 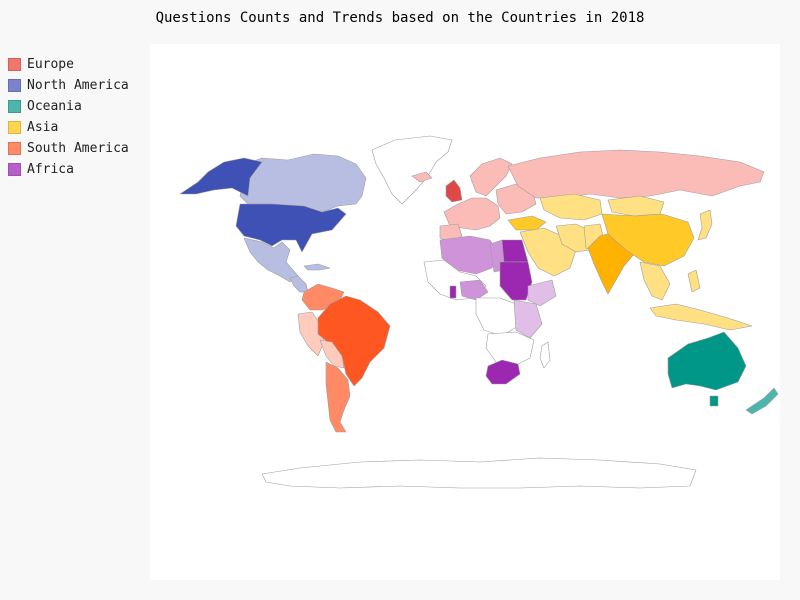 I want to click on legend-item-oceania: Oceania, so click(x=68, y=106).